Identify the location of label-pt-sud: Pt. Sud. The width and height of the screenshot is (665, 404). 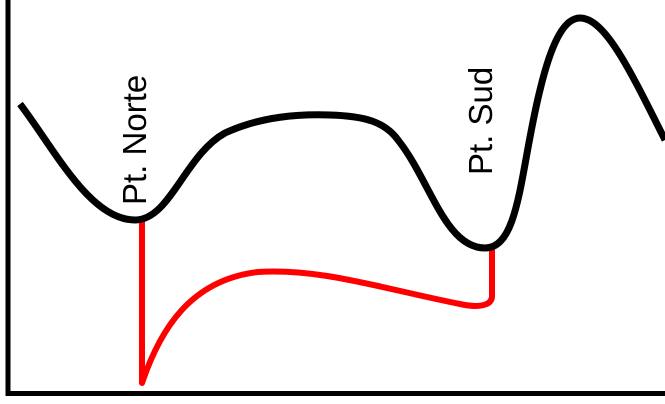
(480, 121).